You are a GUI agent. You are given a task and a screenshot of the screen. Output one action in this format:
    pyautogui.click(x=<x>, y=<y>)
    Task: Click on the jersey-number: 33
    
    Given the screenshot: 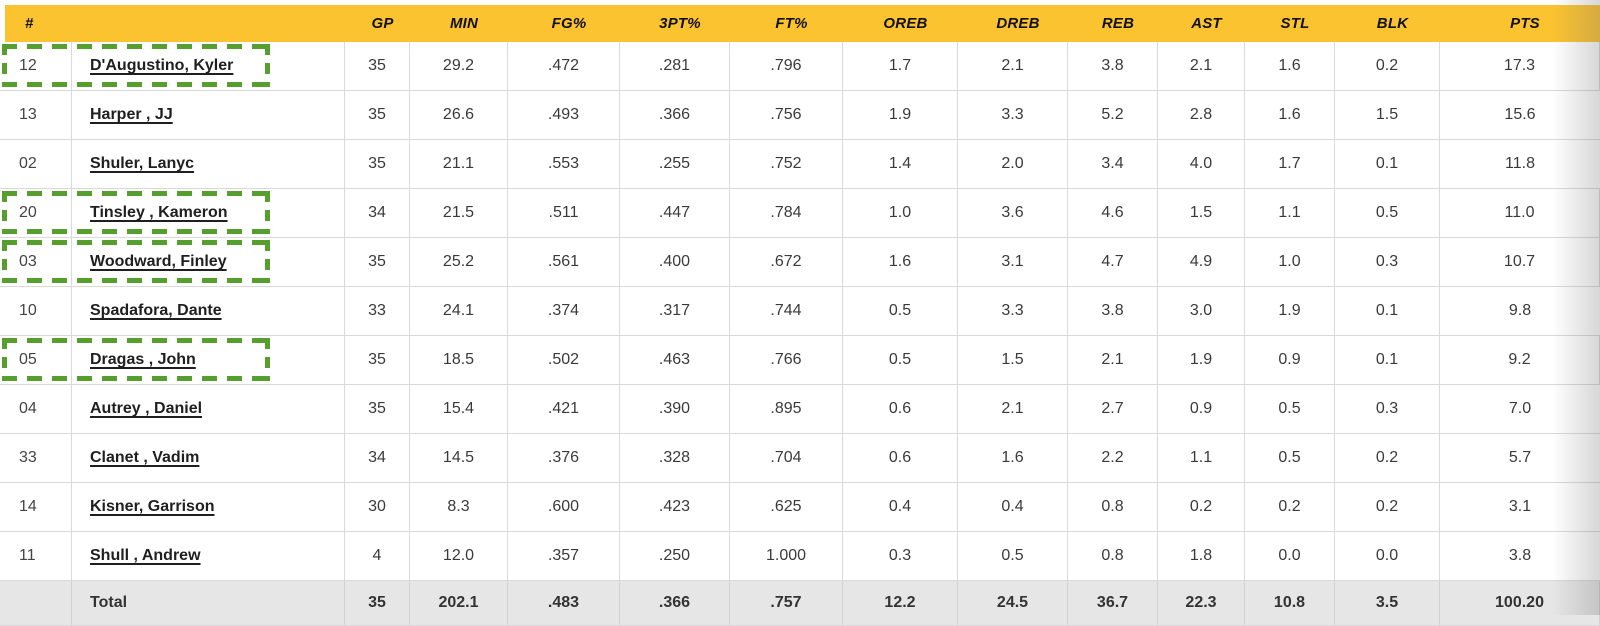 What is the action you would take?
    pyautogui.click(x=36, y=458)
    